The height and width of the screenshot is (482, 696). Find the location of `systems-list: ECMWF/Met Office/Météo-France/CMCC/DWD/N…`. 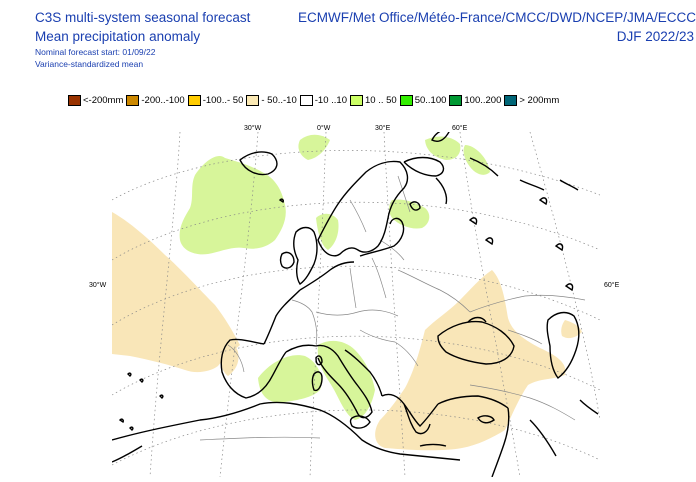

systems-list: ECMWF/Met Office/Météo-France/CMCC/DWD/N… is located at coordinates (496, 17).